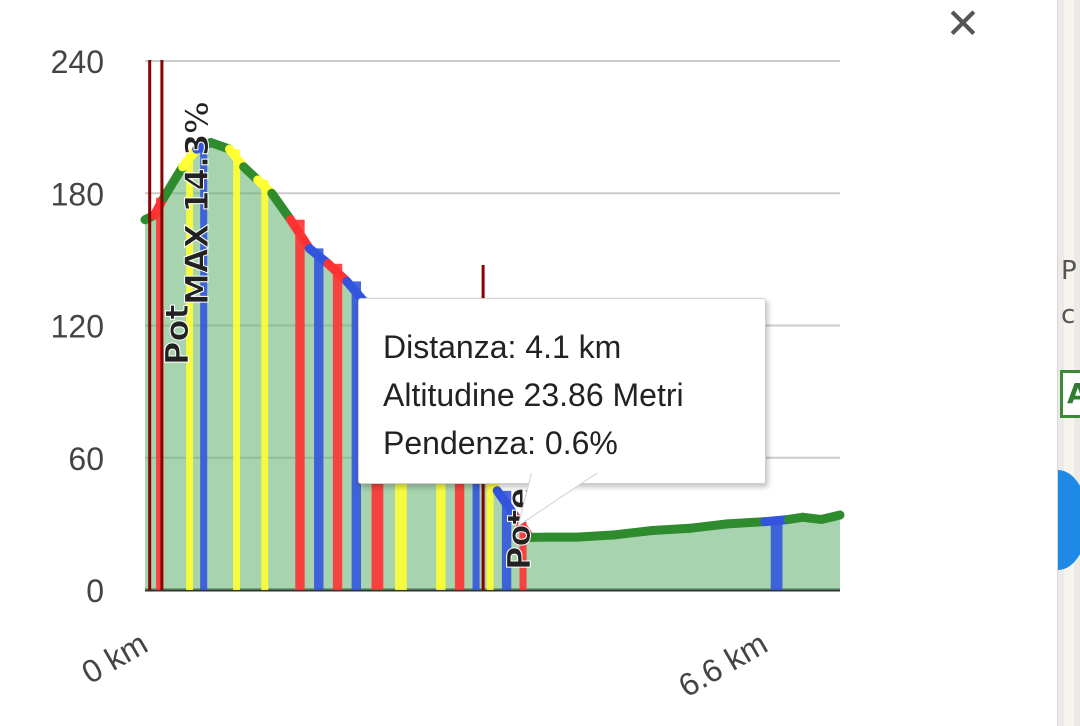 The image size is (1080, 726). I want to click on tooltip-altitude: Altitudine 23.86 Metri, so click(533, 395).